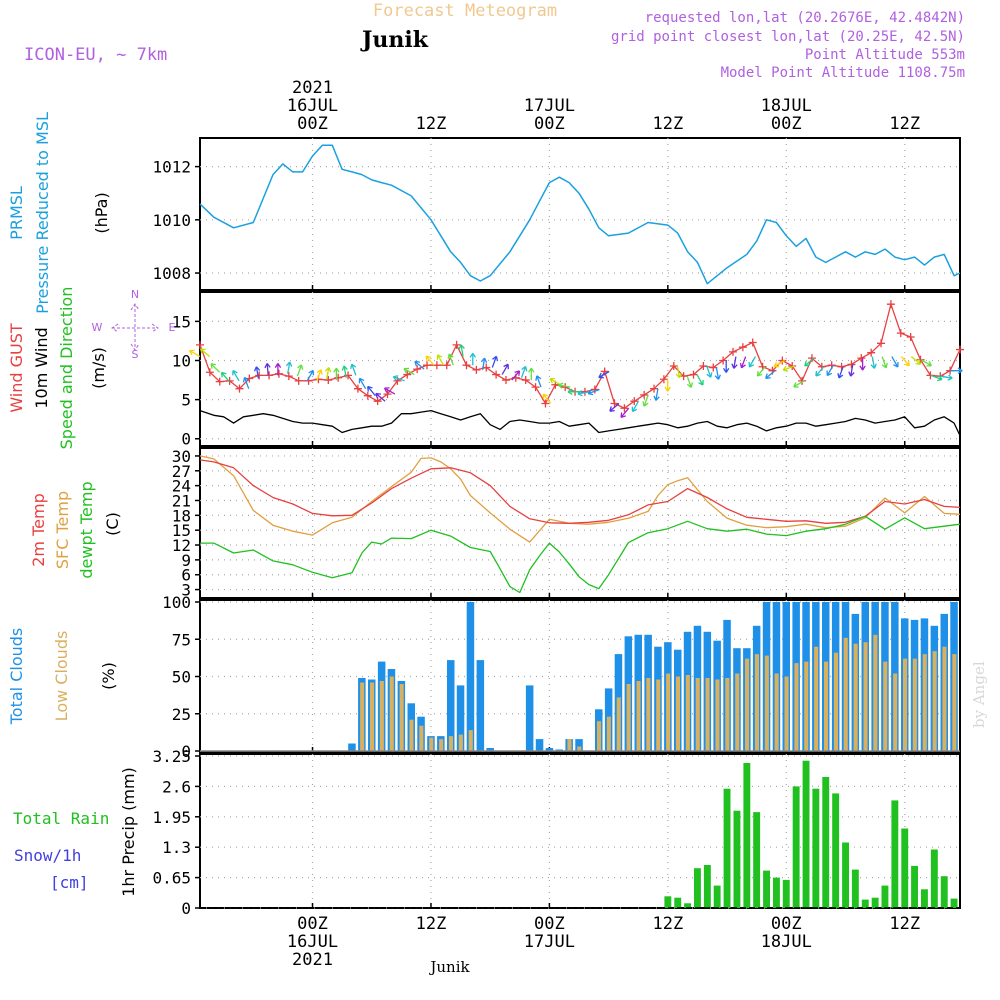 The width and height of the screenshot is (1000, 1000). I want to click on precip-panel: 0 0.65 1.3 1.95 2.6 3.25, so click(556, 832).